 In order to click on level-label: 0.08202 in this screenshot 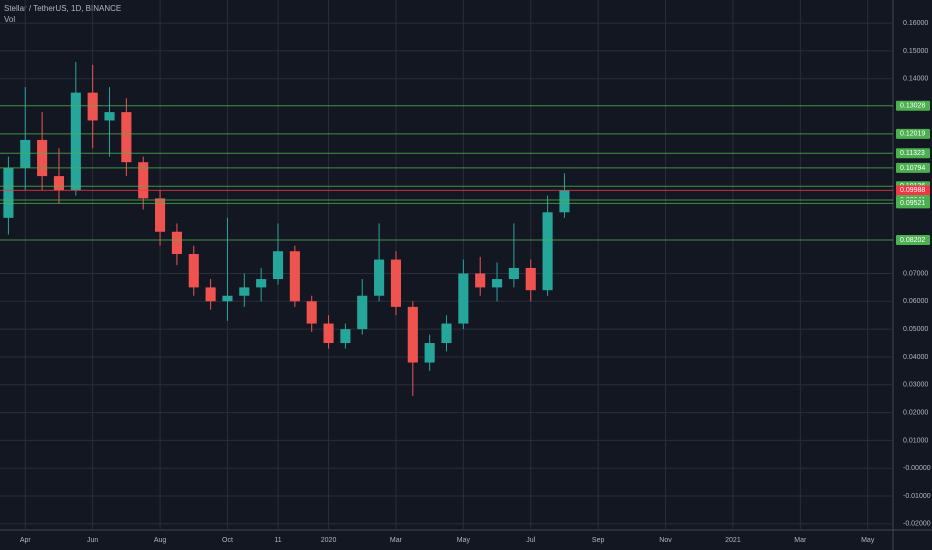, I will do `click(912, 240)`.